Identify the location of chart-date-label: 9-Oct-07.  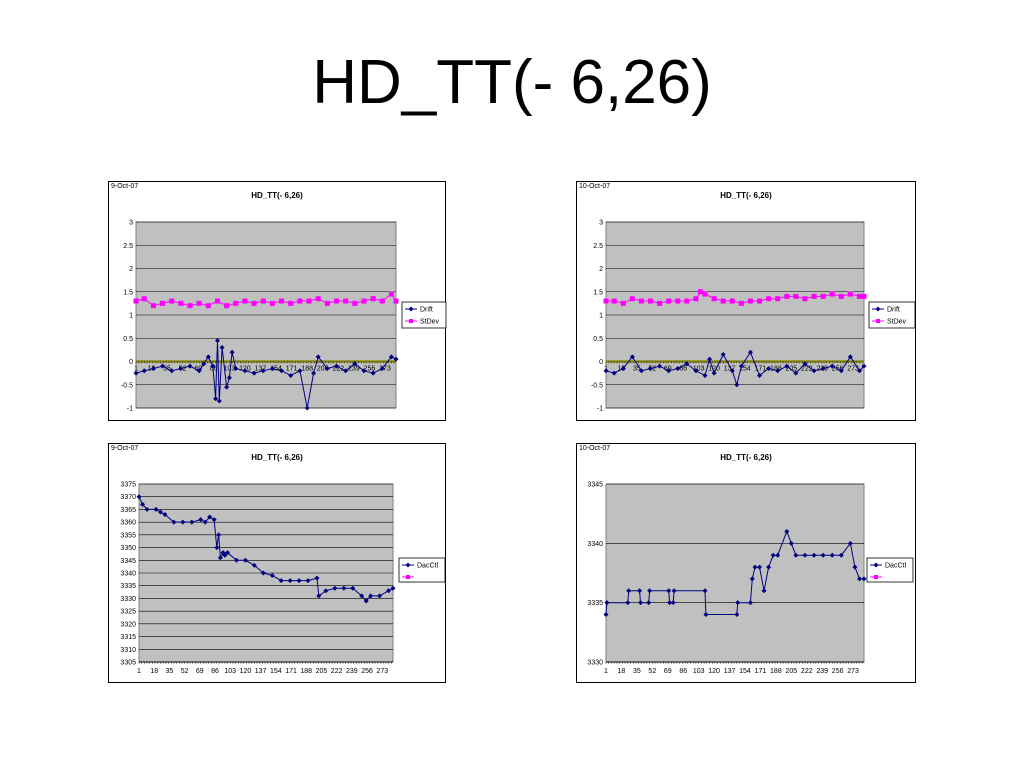
(125, 186).